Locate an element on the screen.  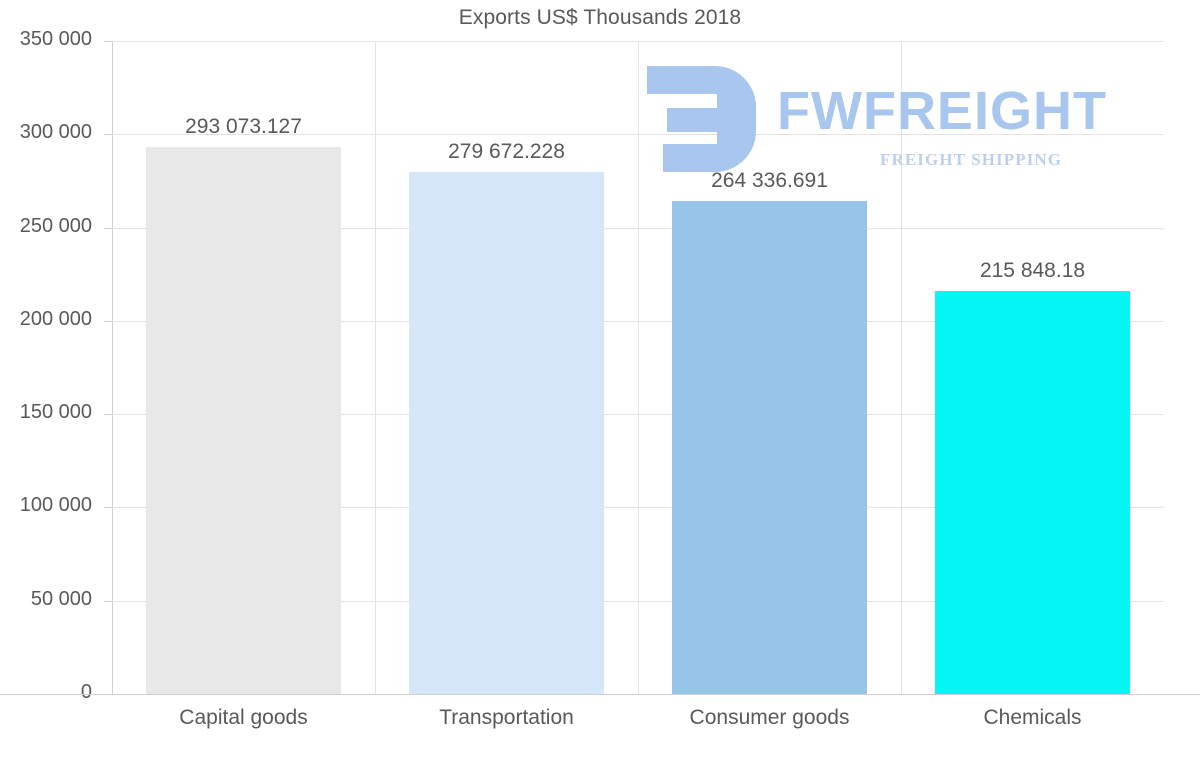
y-tick-label-100000: 100 000 is located at coordinates (55, 505).